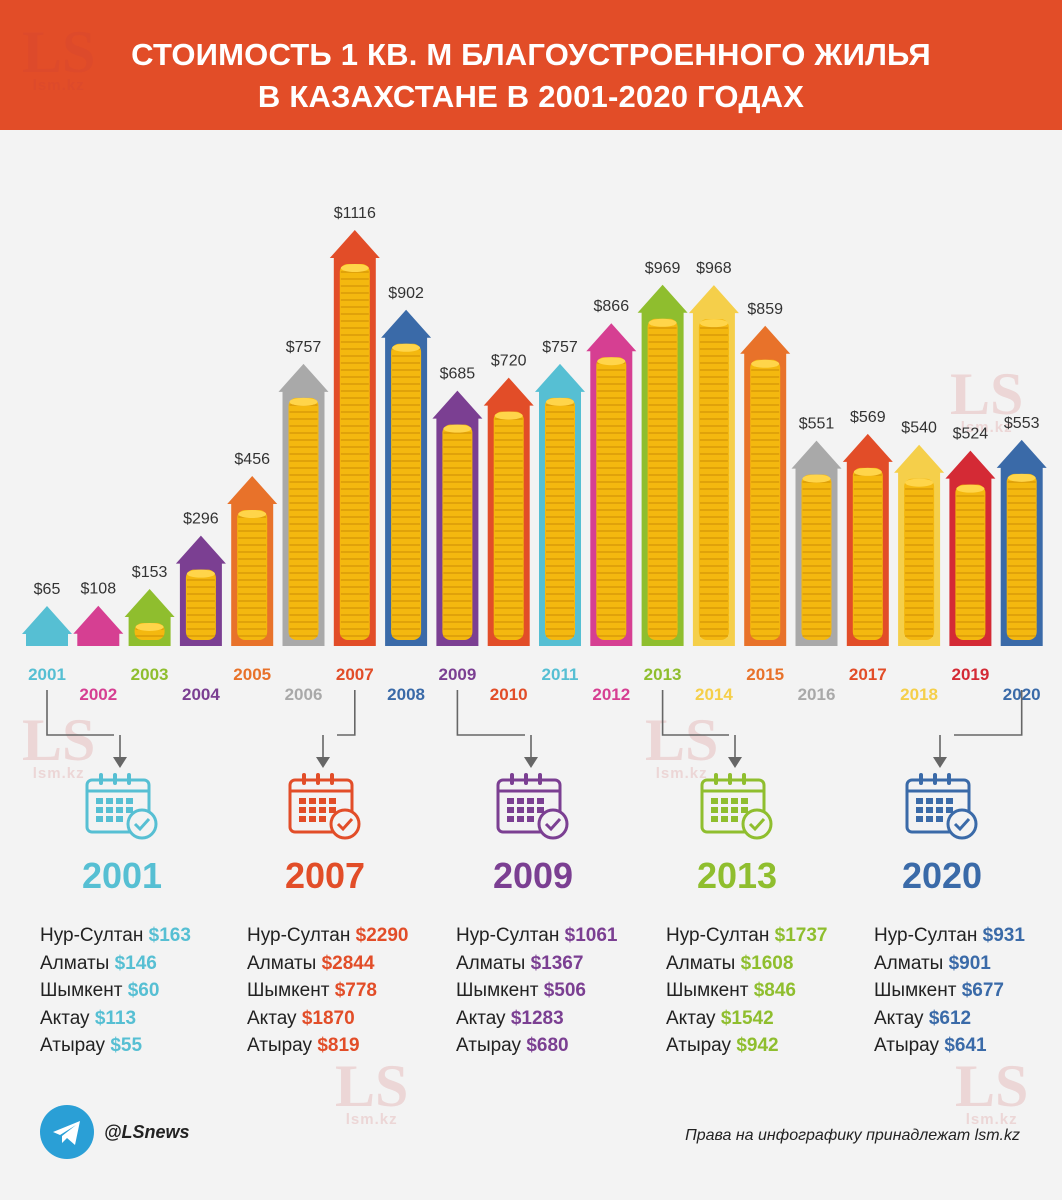 This screenshot has width=1062, height=1200. I want to click on year-label: 2013, so click(663, 674).